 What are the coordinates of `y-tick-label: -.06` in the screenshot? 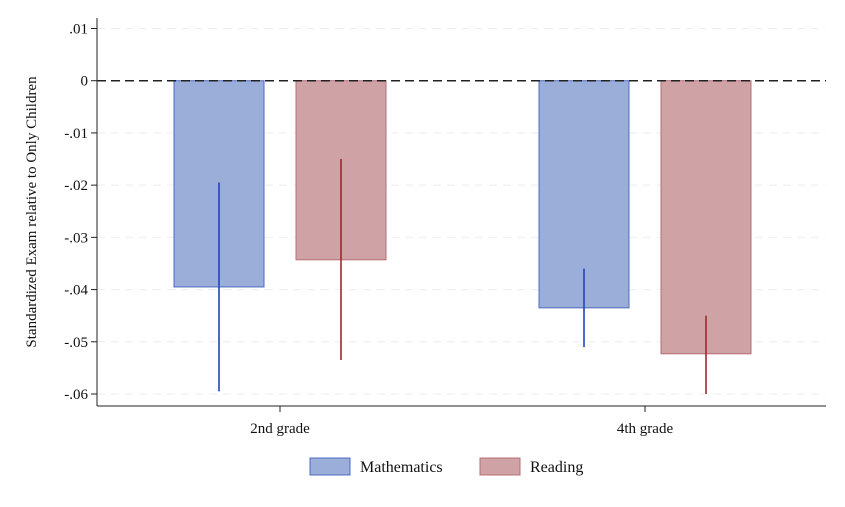 It's located at (76, 395).